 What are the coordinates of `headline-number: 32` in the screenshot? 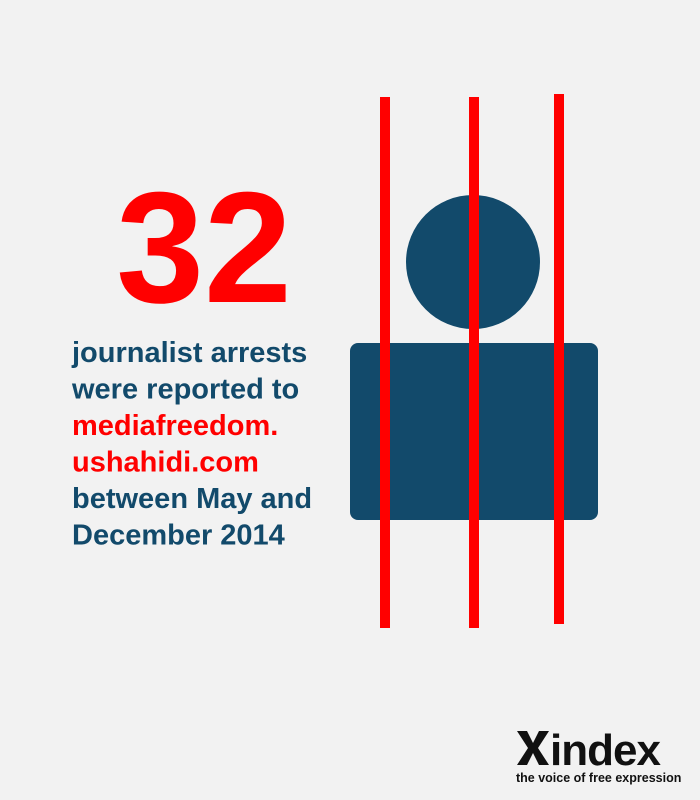 It's located at (204, 248).